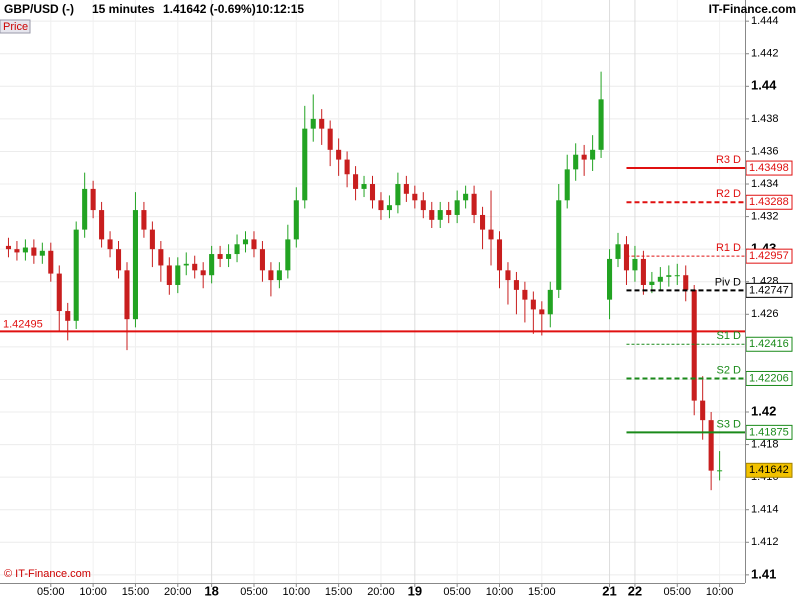 This screenshot has width=800, height=600. Describe the element at coordinates (123, 9) in the screenshot. I see `interval: 15 minutes` at that location.